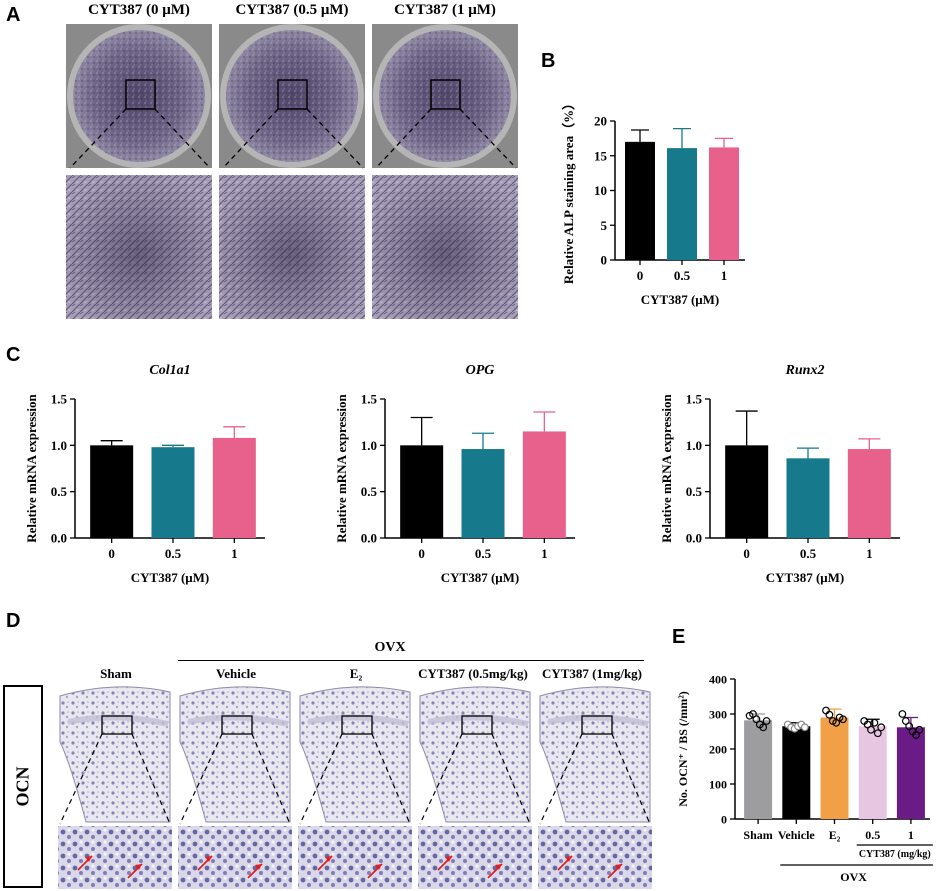 This screenshot has width=941, height=891. What do you see at coordinates (356, 673) in the screenshot?
I see `panel-d-group-2: E₂` at bounding box center [356, 673].